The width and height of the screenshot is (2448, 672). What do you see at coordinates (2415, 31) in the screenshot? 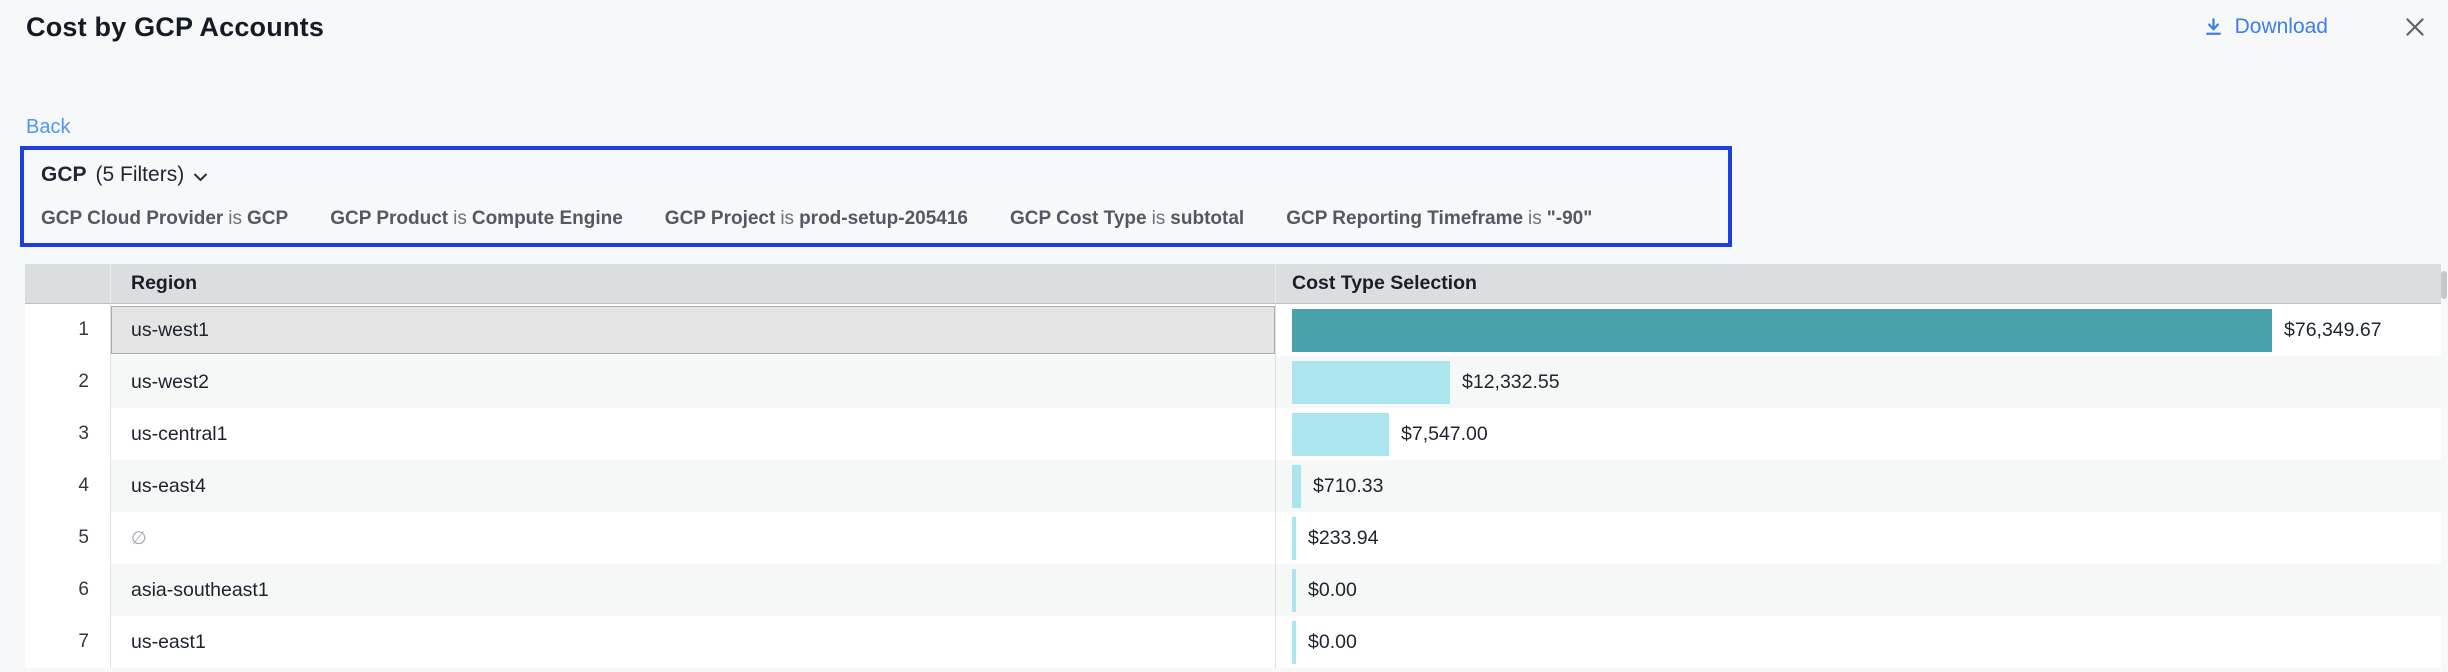
I see `close-icon` at bounding box center [2415, 31].